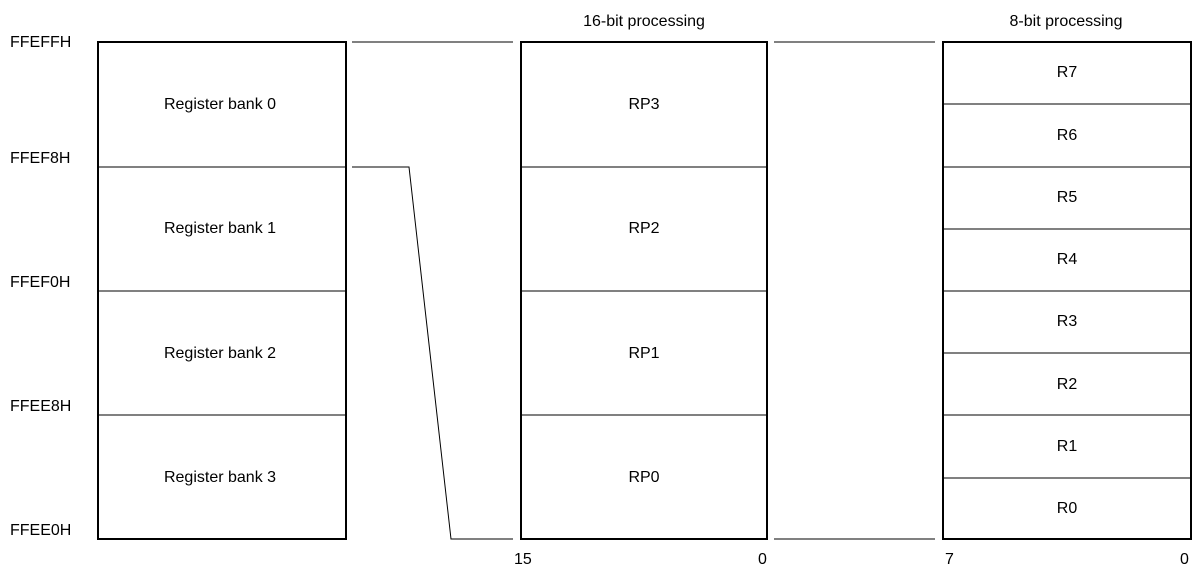  I want to click on address-label: FFEF0H, so click(40, 282).